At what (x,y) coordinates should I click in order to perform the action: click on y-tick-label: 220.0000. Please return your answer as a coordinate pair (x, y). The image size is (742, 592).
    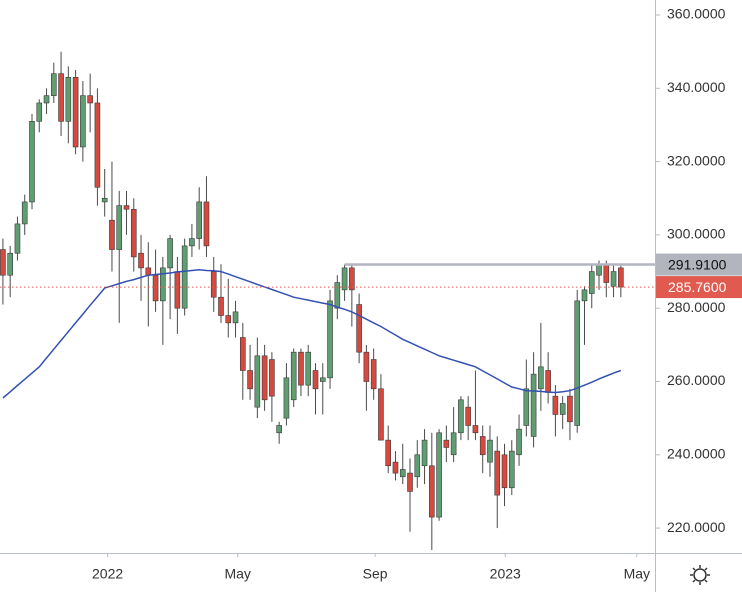
    Looking at the image, I should click on (696, 527).